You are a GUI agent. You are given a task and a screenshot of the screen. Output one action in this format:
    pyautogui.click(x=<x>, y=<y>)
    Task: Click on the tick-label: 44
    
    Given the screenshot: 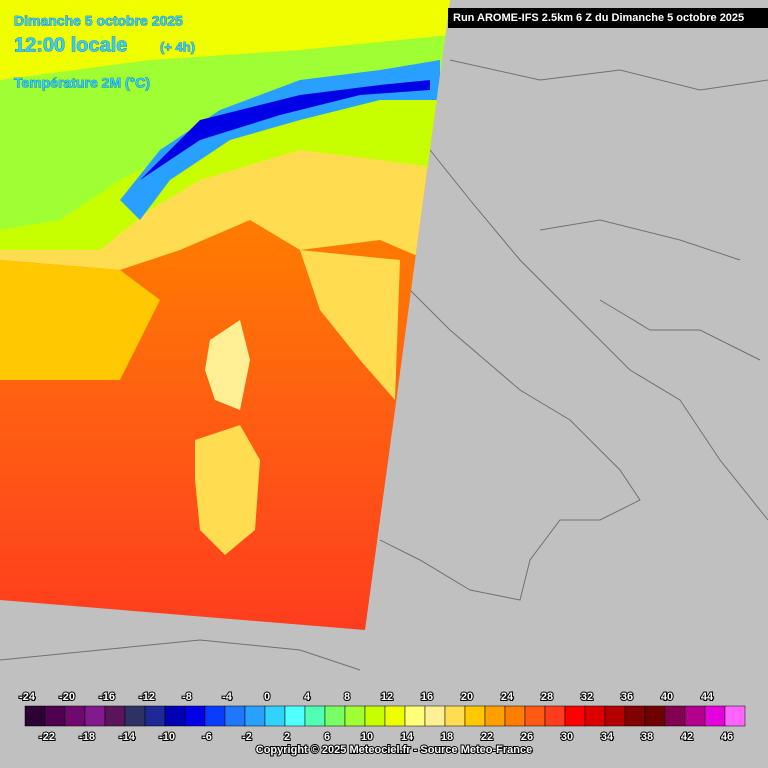 What is the action you would take?
    pyautogui.click(x=707, y=697)
    